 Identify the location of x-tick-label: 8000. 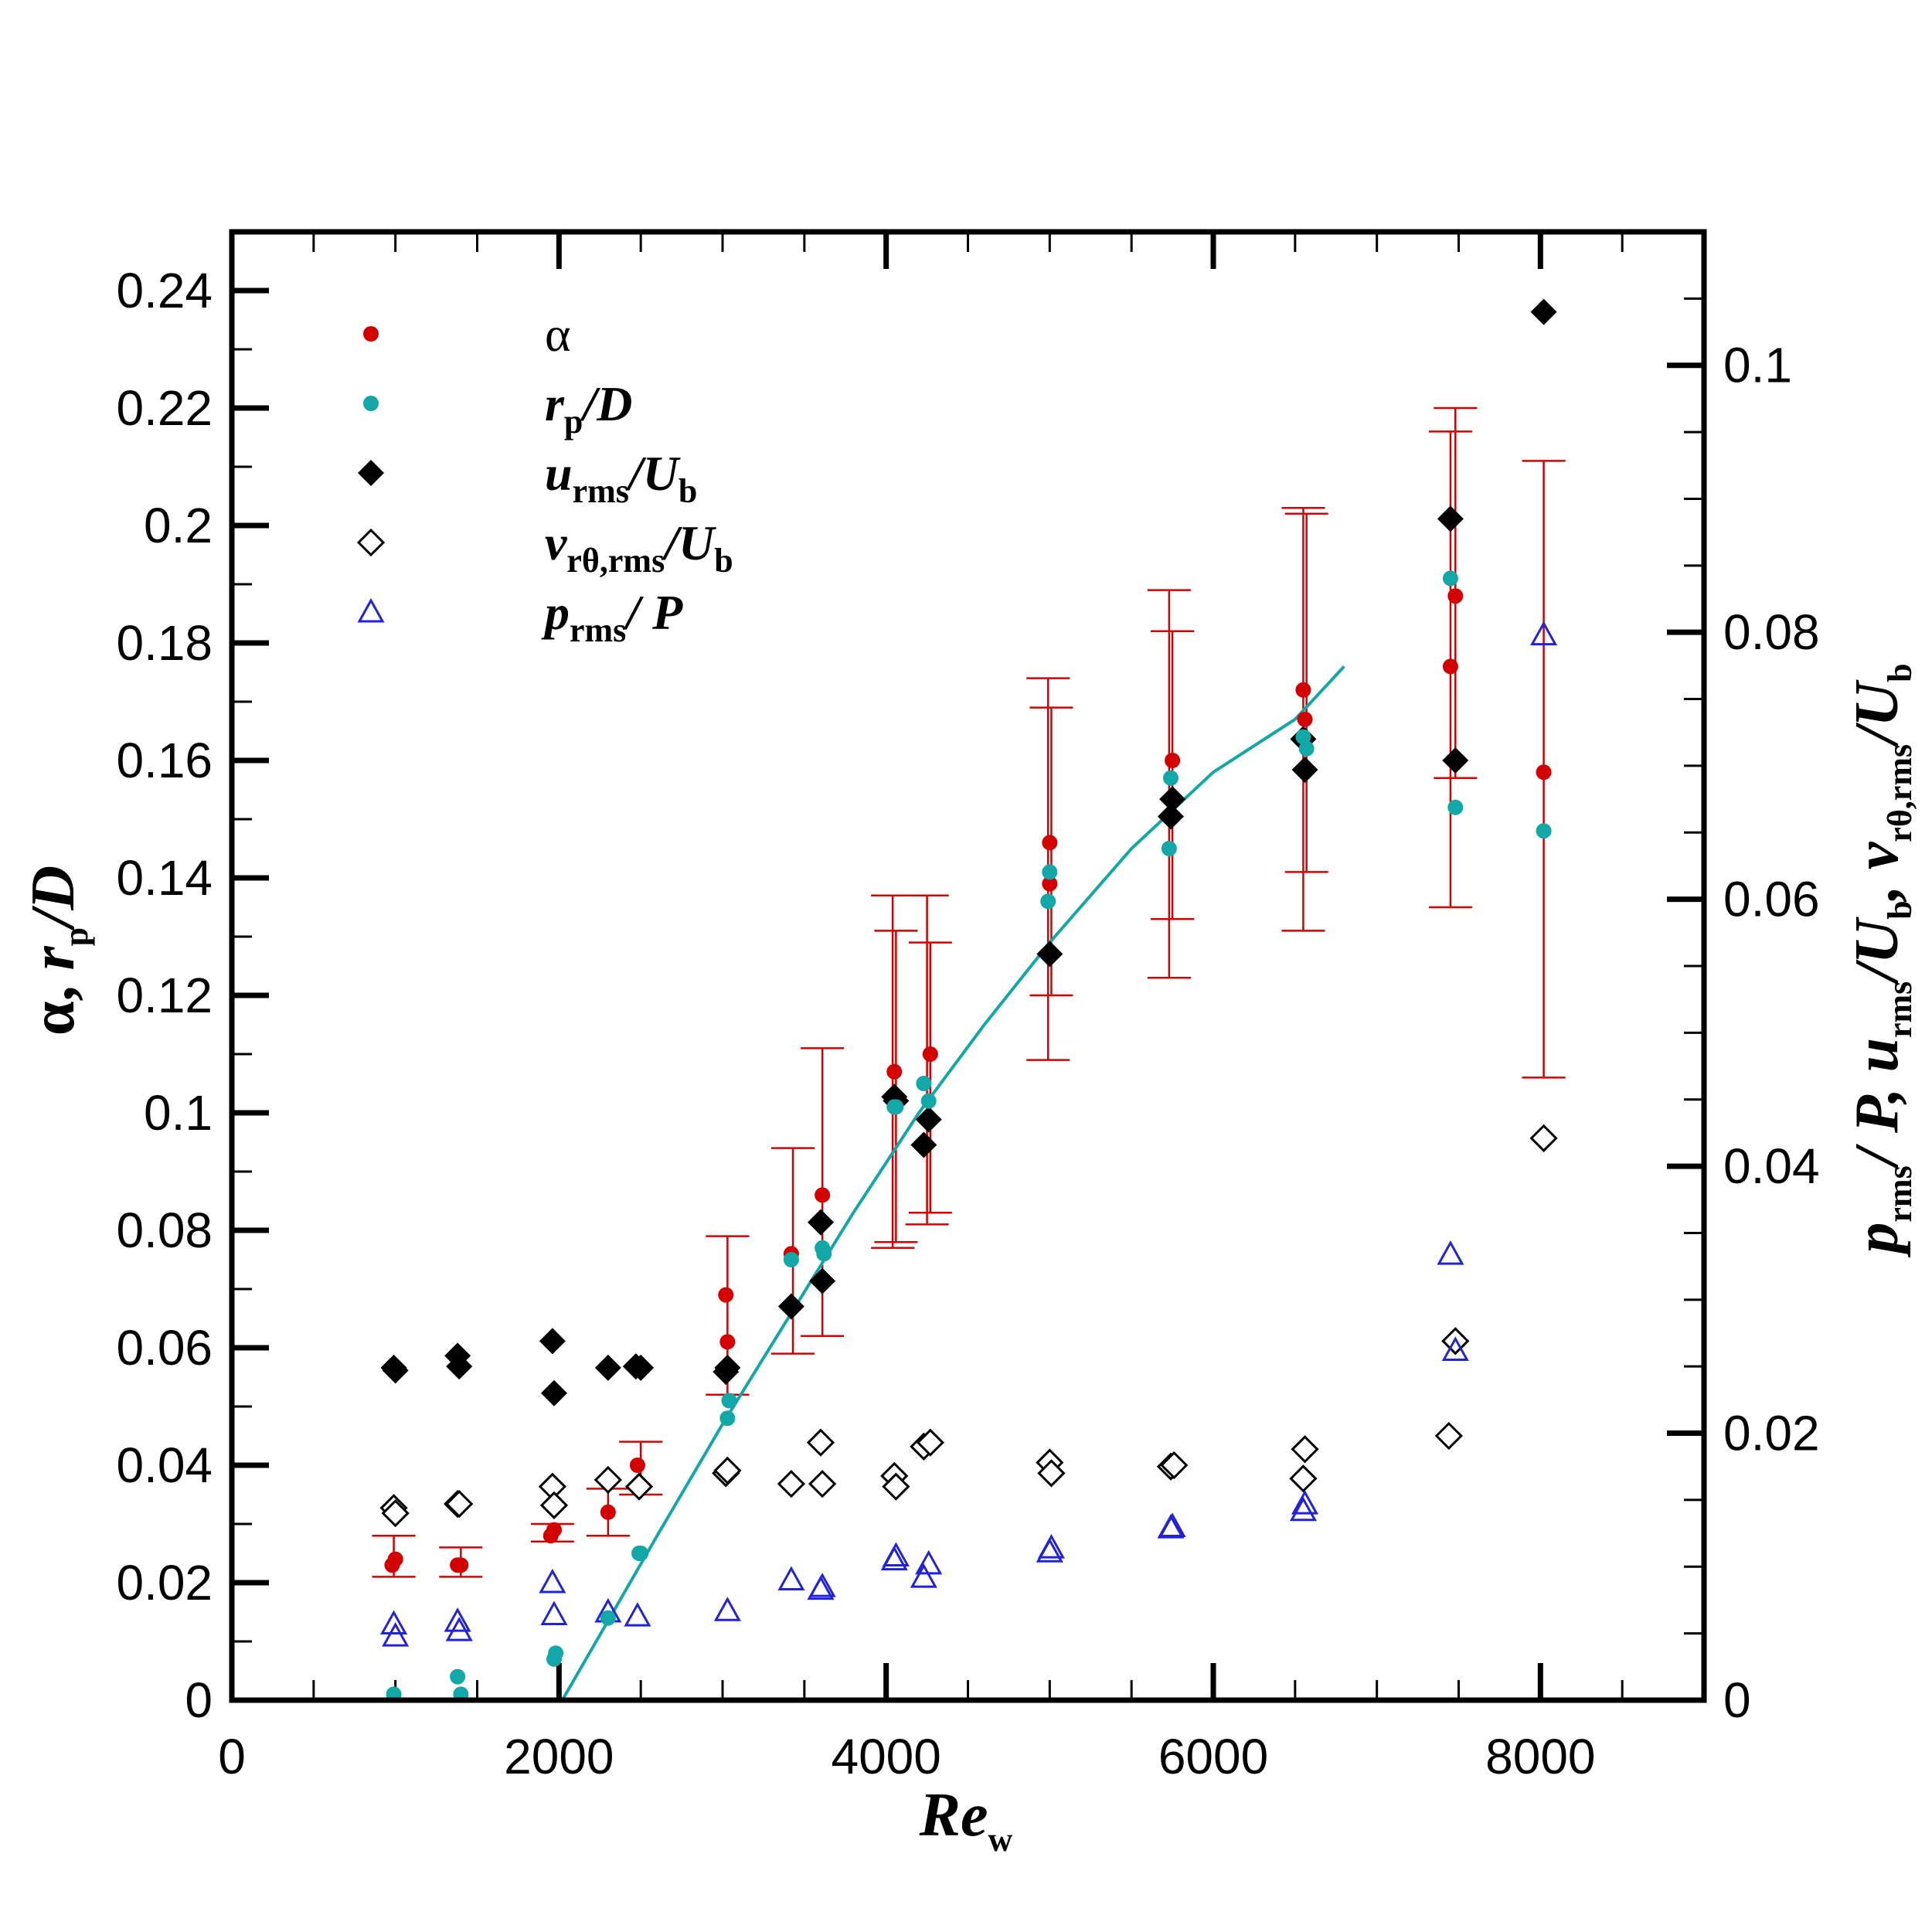
(1540, 1756).